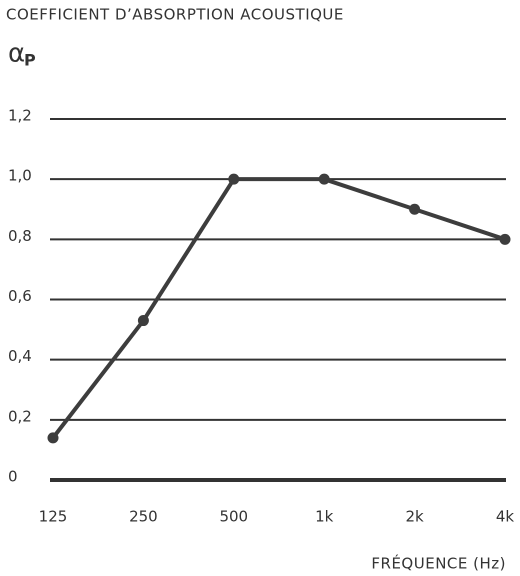 The width and height of the screenshot is (520, 576). Describe the element at coordinates (20, 296) in the screenshot. I see `y-tick-label: 0,6` at that location.